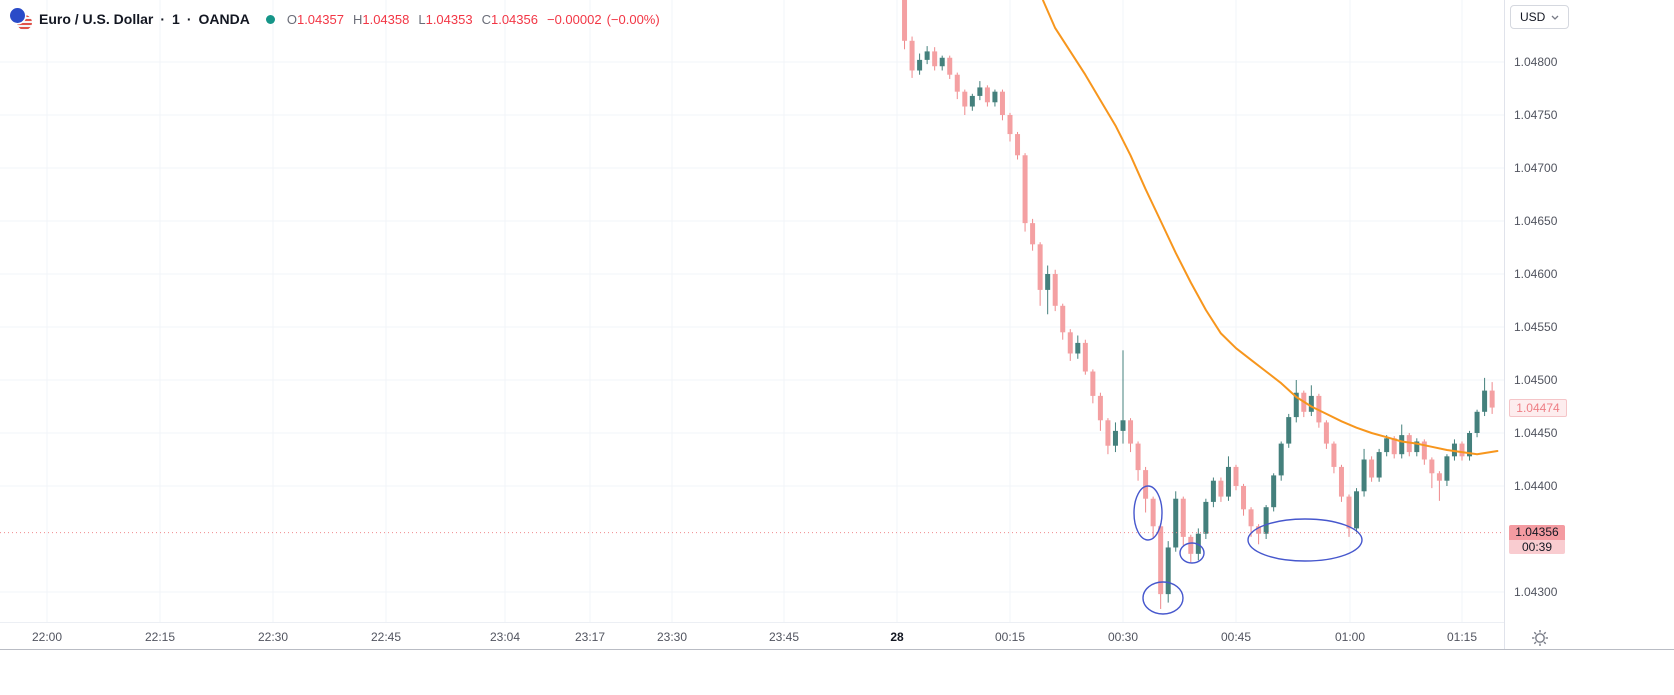 This screenshot has width=1674, height=695. What do you see at coordinates (1536, 327) in the screenshot?
I see `price-axis-label: 1.04550` at bounding box center [1536, 327].